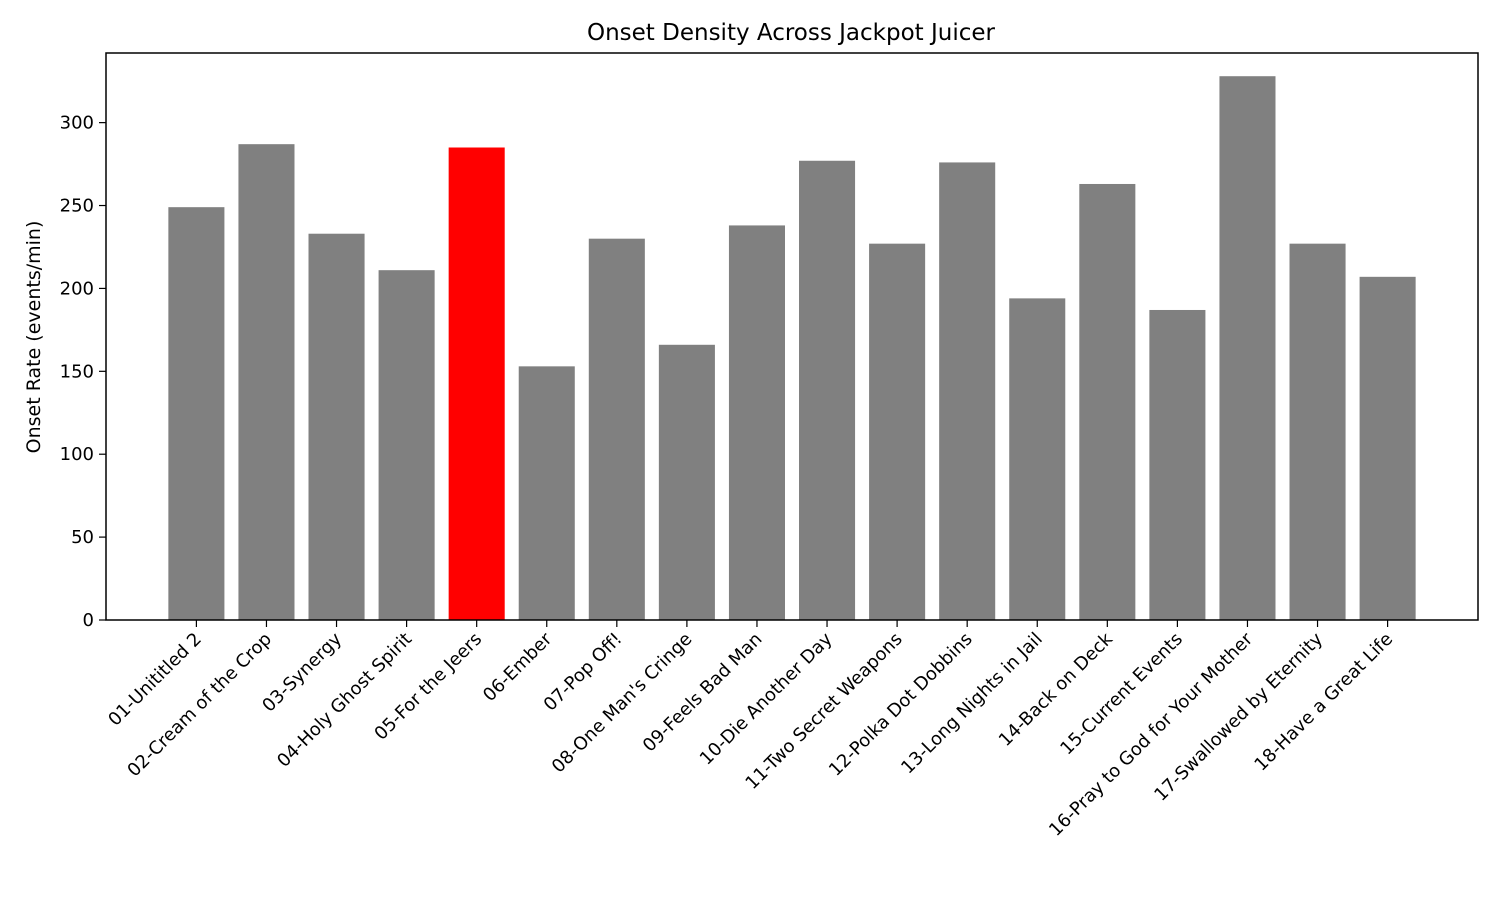  Describe the element at coordinates (88, 620) in the screenshot. I see `y-tick-label: 0` at that location.